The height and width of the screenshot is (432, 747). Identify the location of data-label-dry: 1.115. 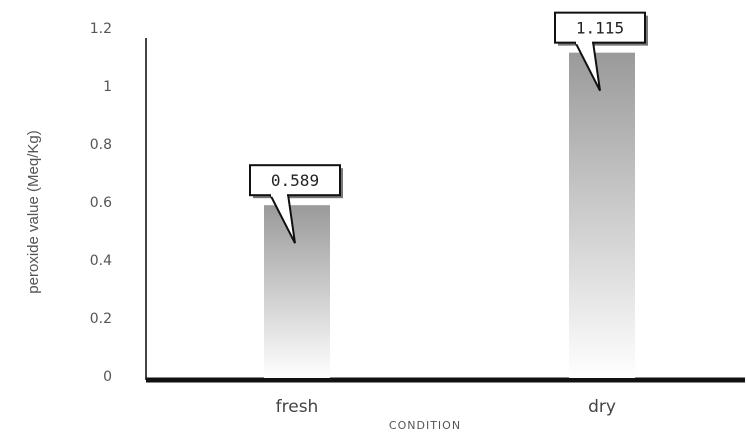
(601, 51).